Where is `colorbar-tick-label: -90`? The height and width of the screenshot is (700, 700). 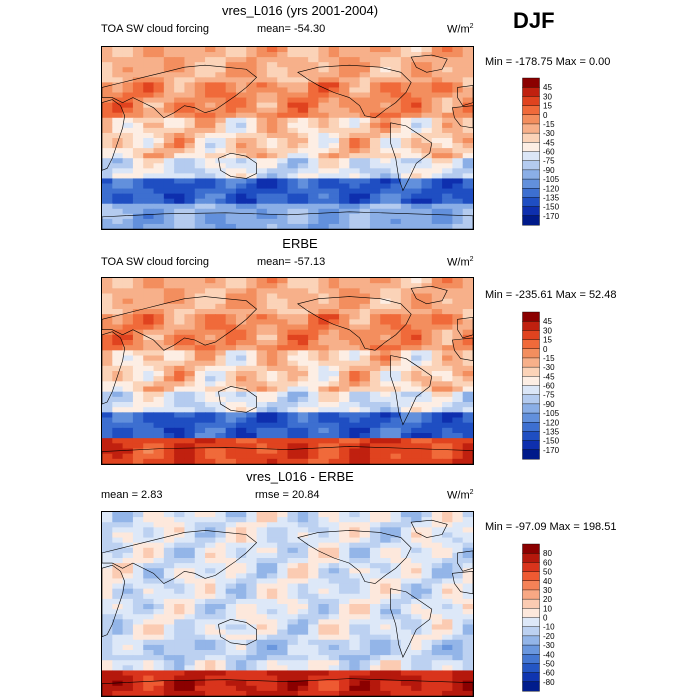 colorbar-tick-label: -90 is located at coordinates (549, 170).